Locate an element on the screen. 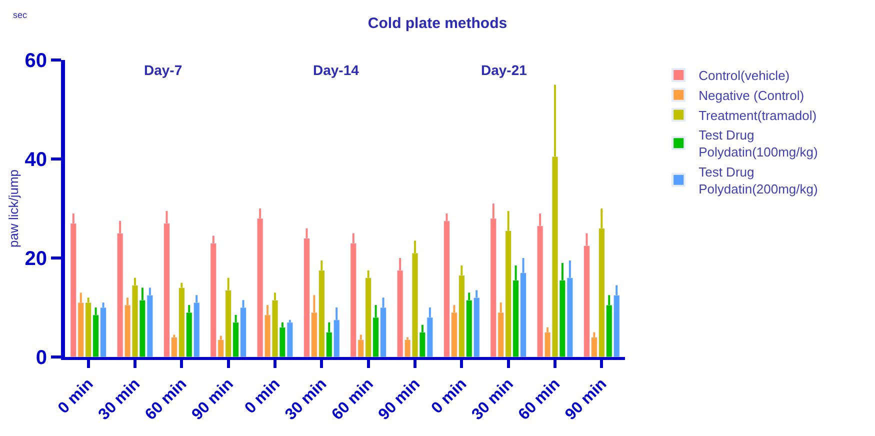  y-tick-label: 40 is located at coordinates (35, 160).